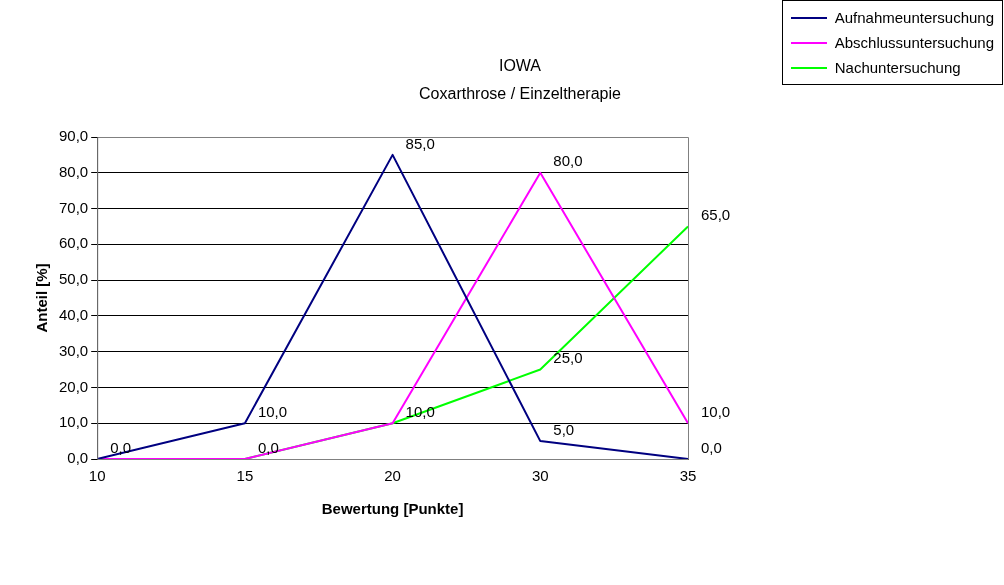 This screenshot has width=1004, height=585. Describe the element at coordinates (245, 476) in the screenshot. I see `x-tick-label: 15` at that location.